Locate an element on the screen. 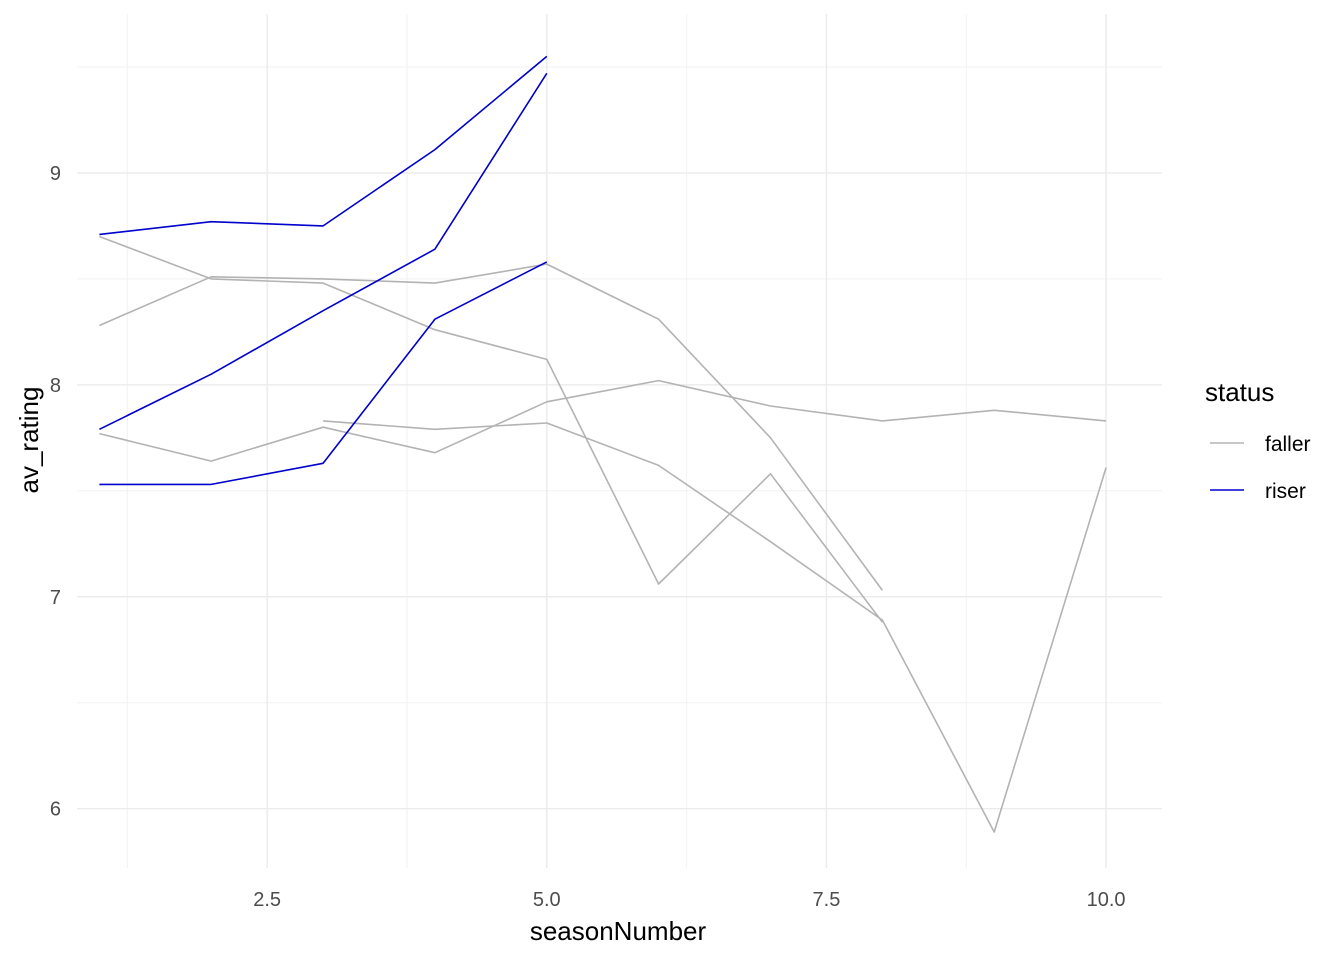 This screenshot has height=960, width=1344. legend-title: status is located at coordinates (1239, 392).